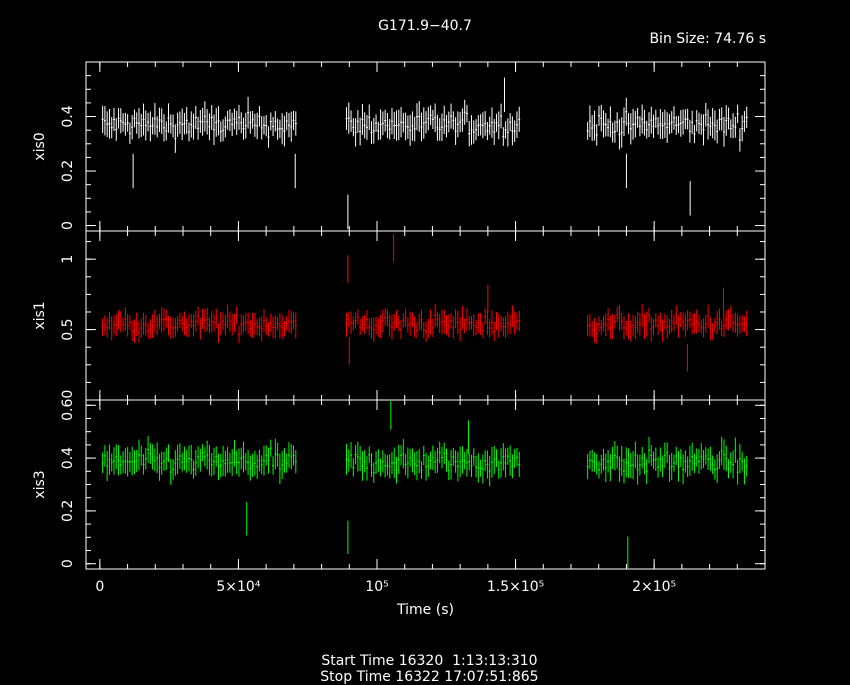  I want to click on stop-time: Stop Time 16322 17:07:51:865, so click(429, 677).